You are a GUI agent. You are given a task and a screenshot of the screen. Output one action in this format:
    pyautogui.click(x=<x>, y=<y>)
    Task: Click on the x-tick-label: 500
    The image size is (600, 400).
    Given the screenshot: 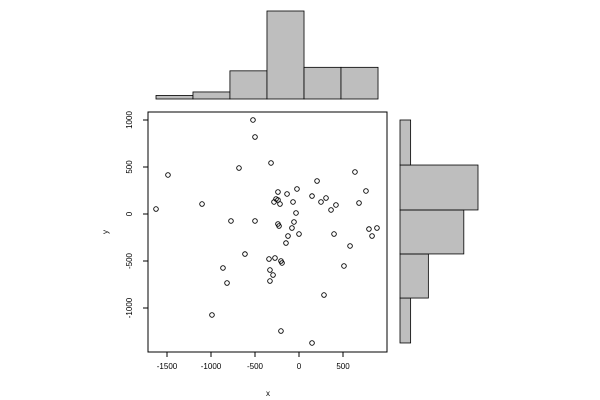 What is the action you would take?
    pyautogui.click(x=343, y=366)
    